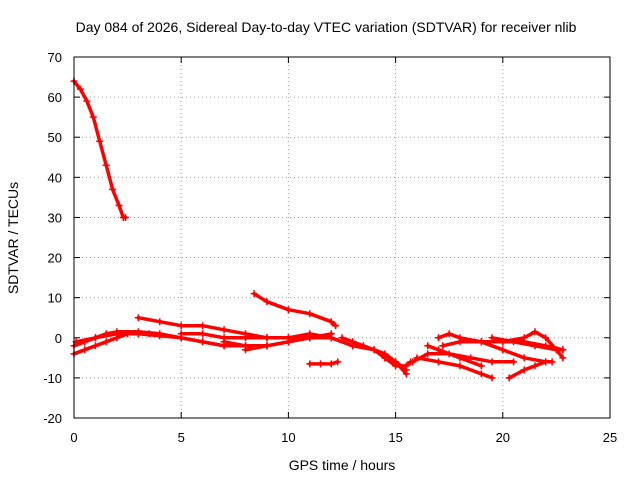 This screenshot has width=640, height=480. I want to click on x-tick-label: 20, so click(503, 437).